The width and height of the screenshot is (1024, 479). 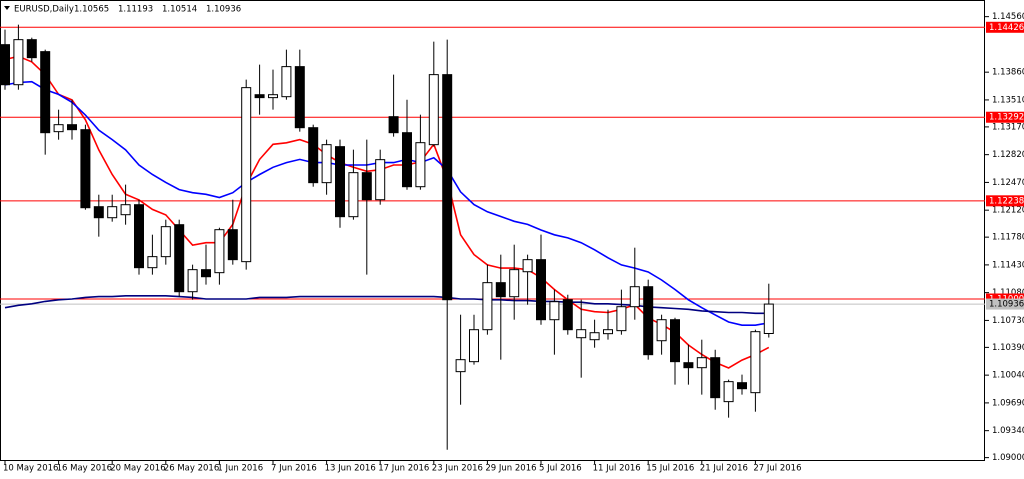 What do you see at coordinates (350, 469) in the screenshot?
I see `x-tick-label: 13 Jun 2016` at bounding box center [350, 469].